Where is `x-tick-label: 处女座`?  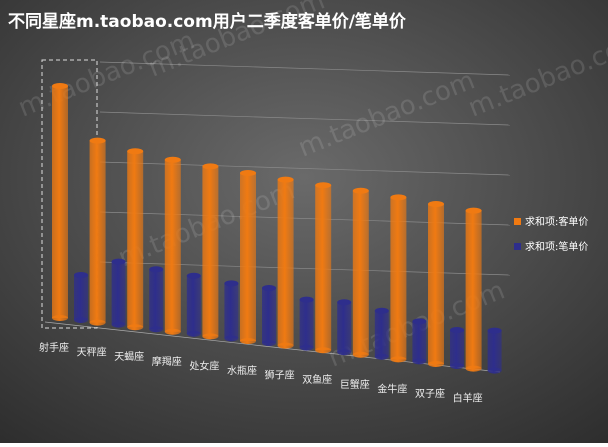
x-tick-label: 处女座 is located at coordinates (204, 365).